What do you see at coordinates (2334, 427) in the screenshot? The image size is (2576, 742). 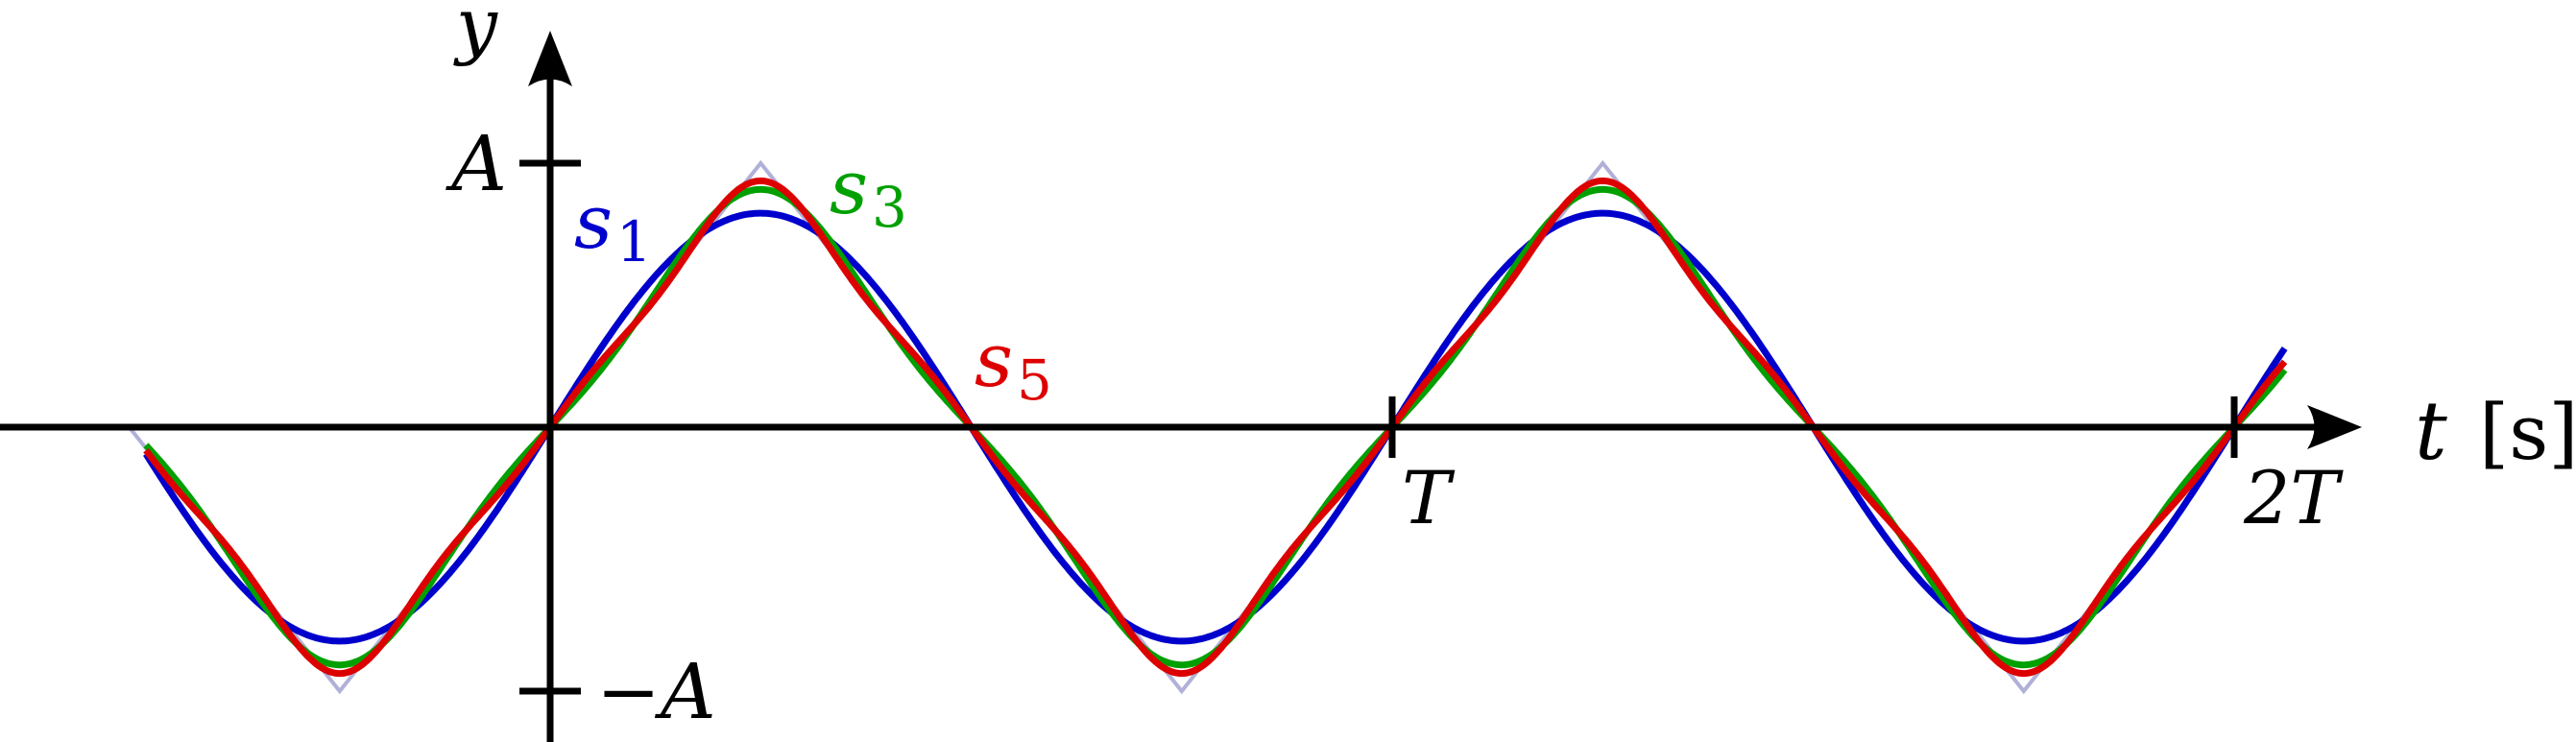 I see `x-axis-arrow` at bounding box center [2334, 427].